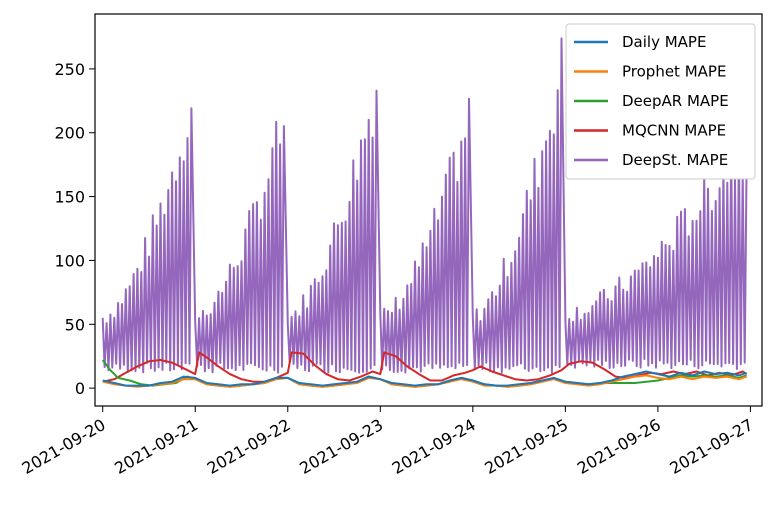 The image size is (778, 509). Describe the element at coordinates (69, 197) in the screenshot. I see `y-tick-label-3: 150` at that location.